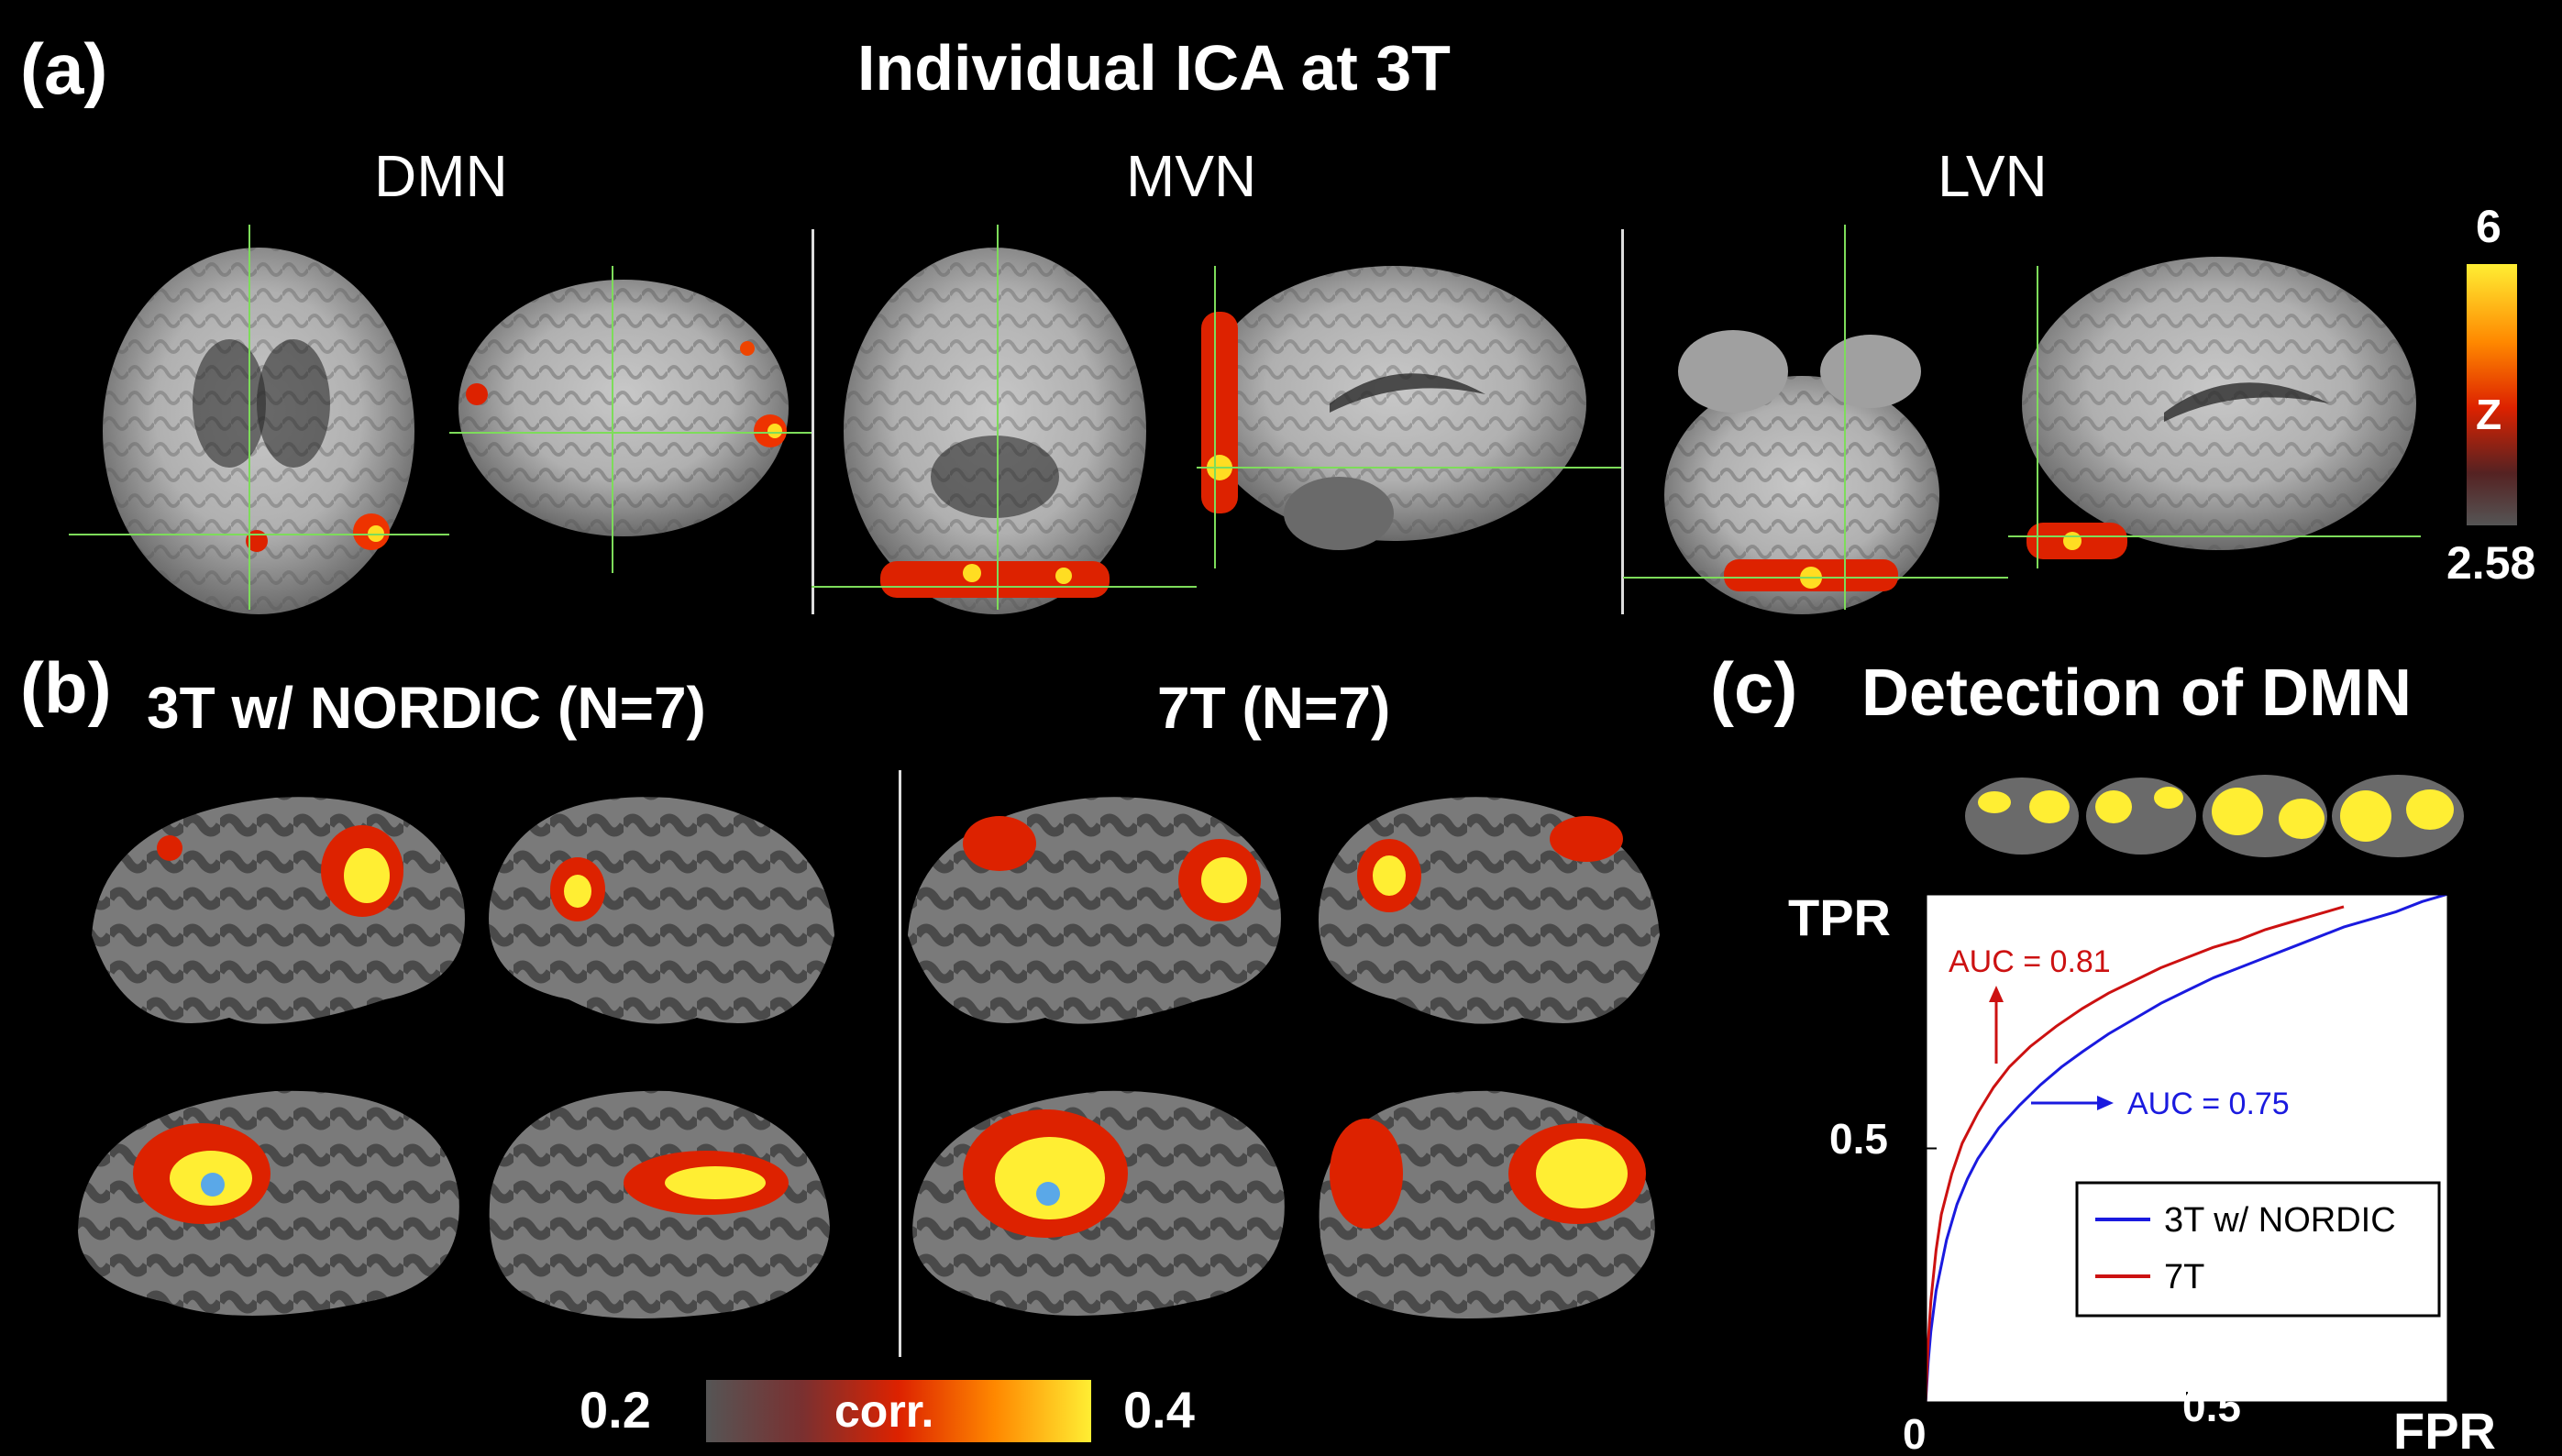  Describe the element at coordinates (1191, 176) in the screenshot. I see `network-label-mvn: MVN` at that location.